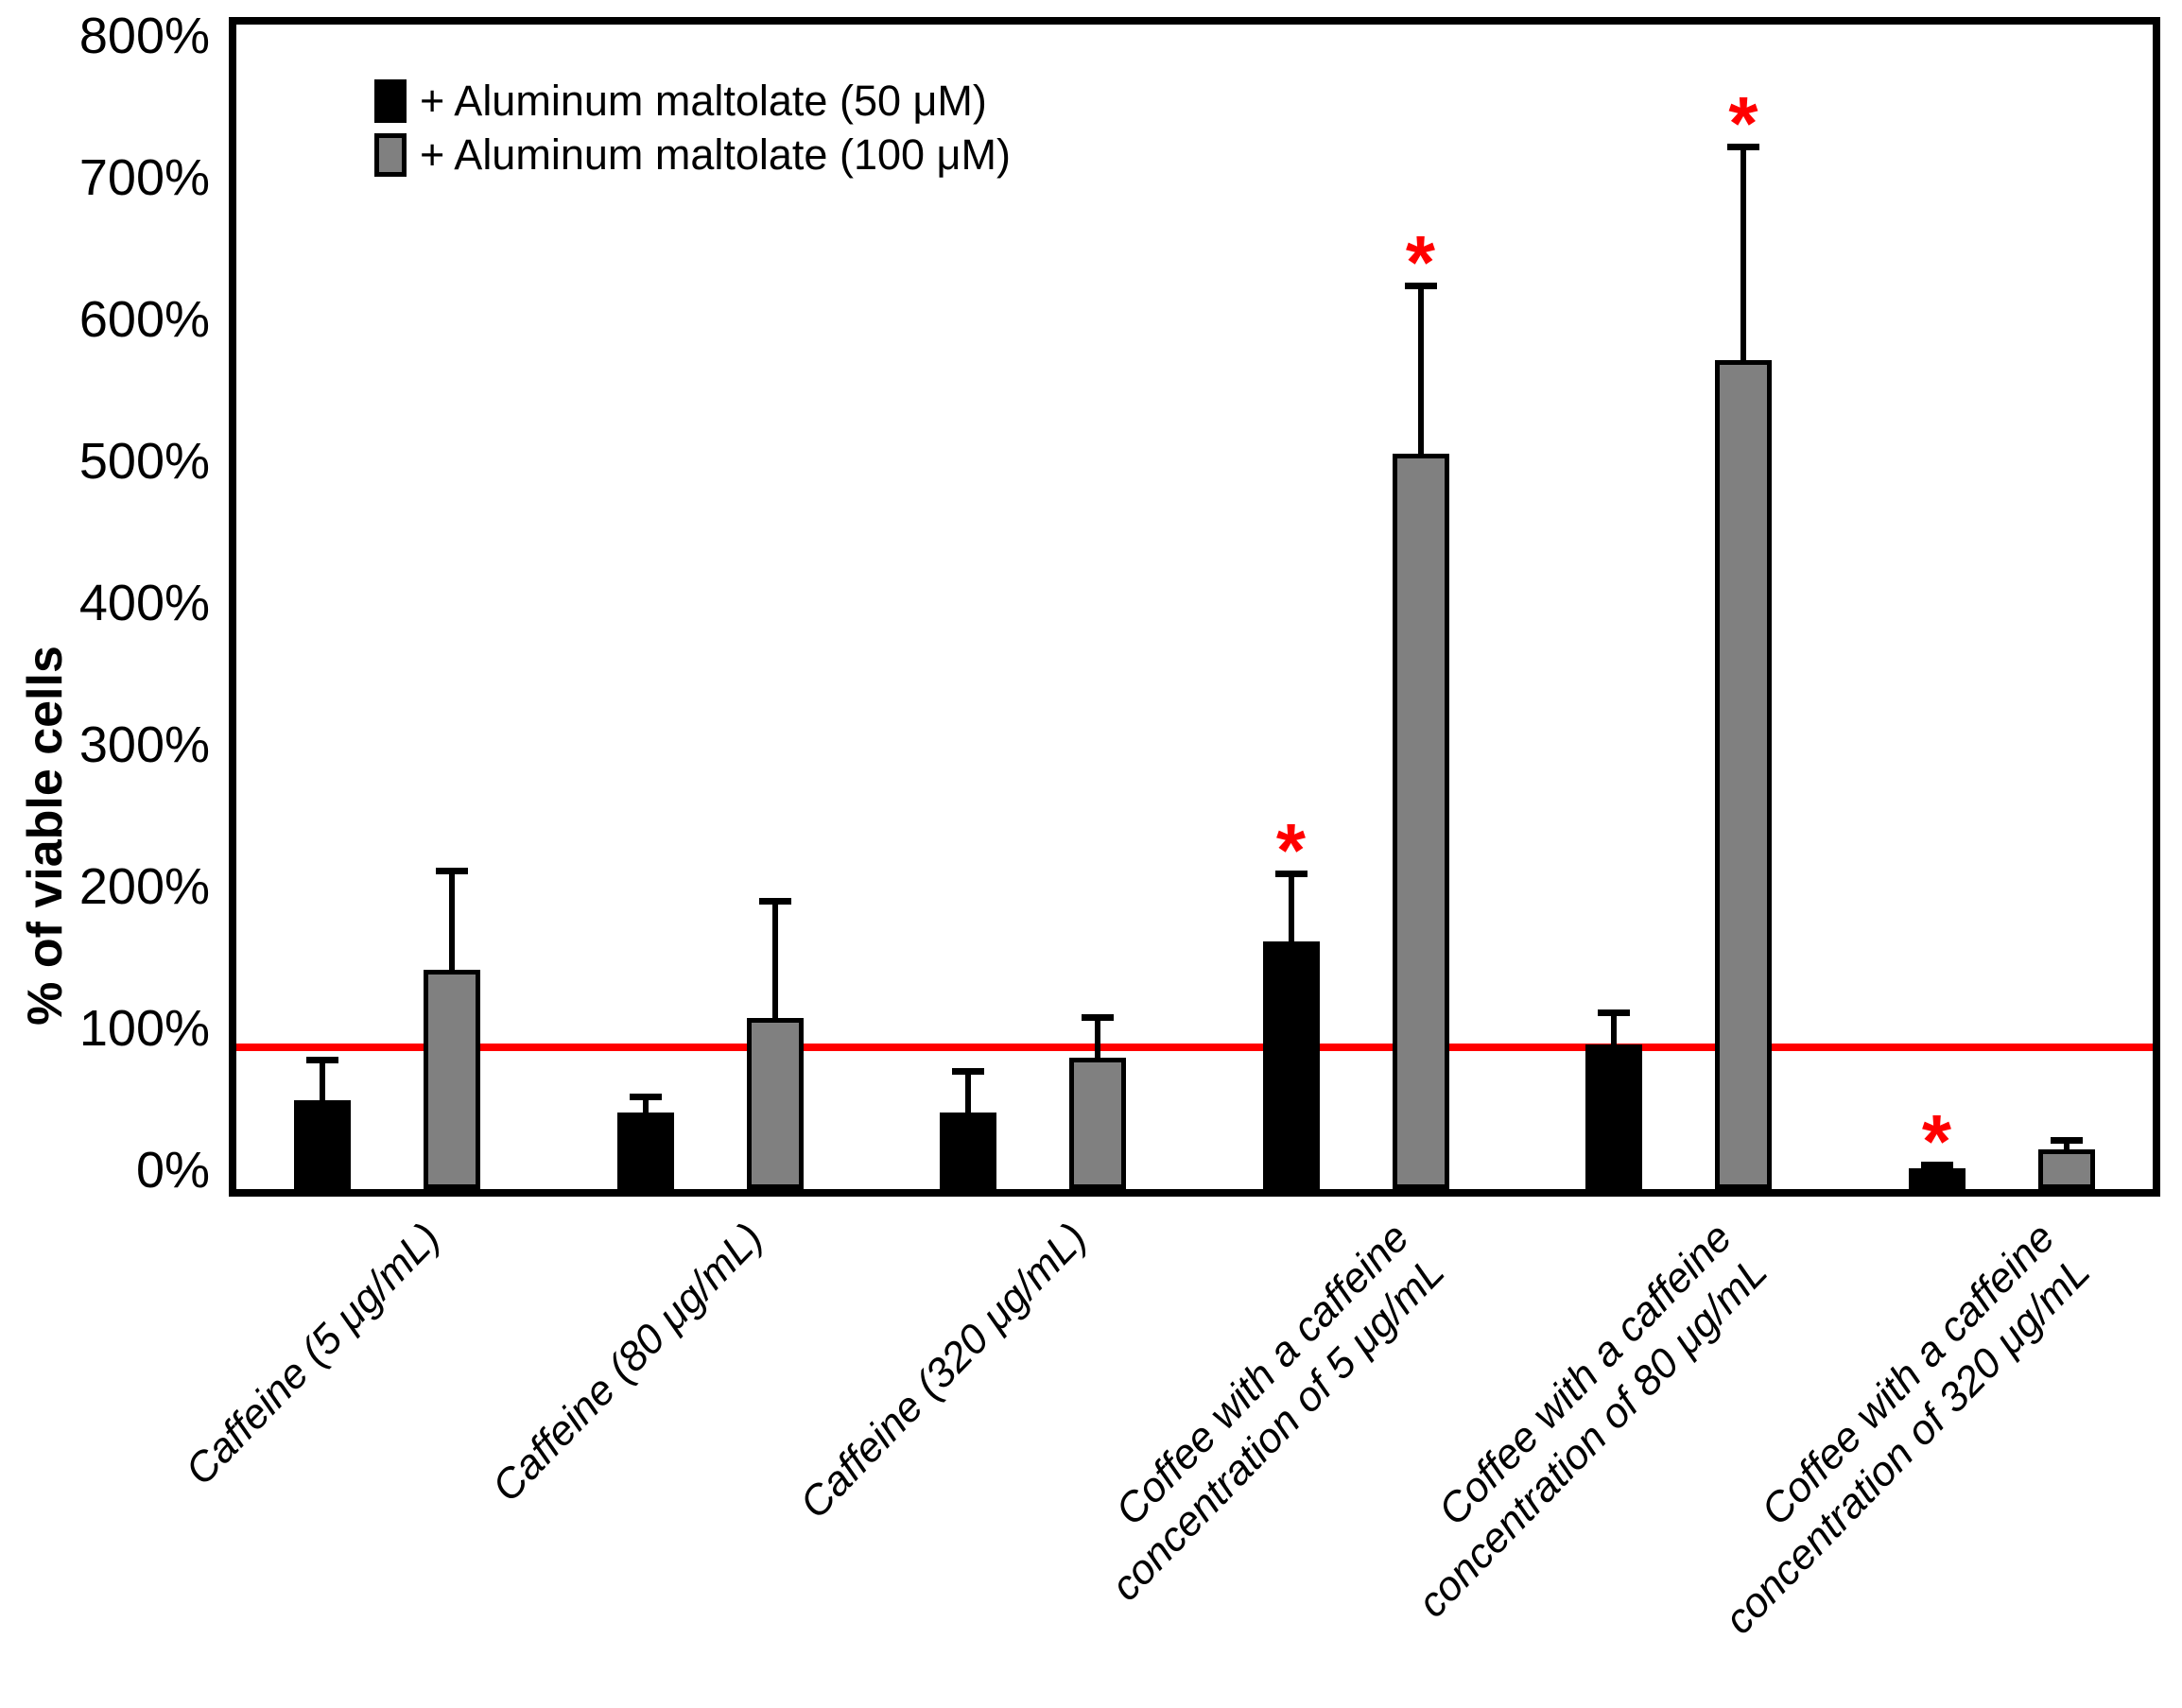 This screenshot has height=1708, width=2182. I want to click on y-tick-label: 100%, so click(144, 1028).